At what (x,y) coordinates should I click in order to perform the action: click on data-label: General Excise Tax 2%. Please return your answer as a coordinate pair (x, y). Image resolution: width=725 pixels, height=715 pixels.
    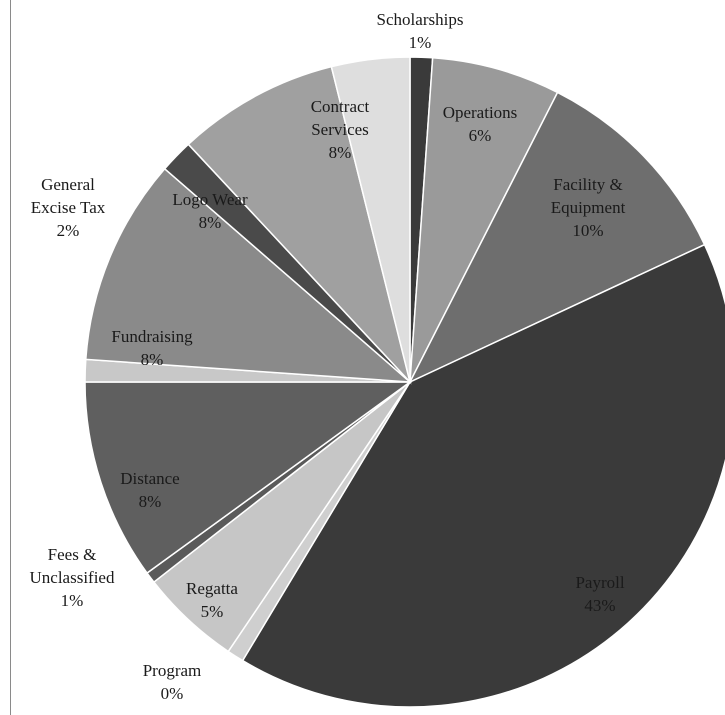
    Looking at the image, I should click on (68, 207).